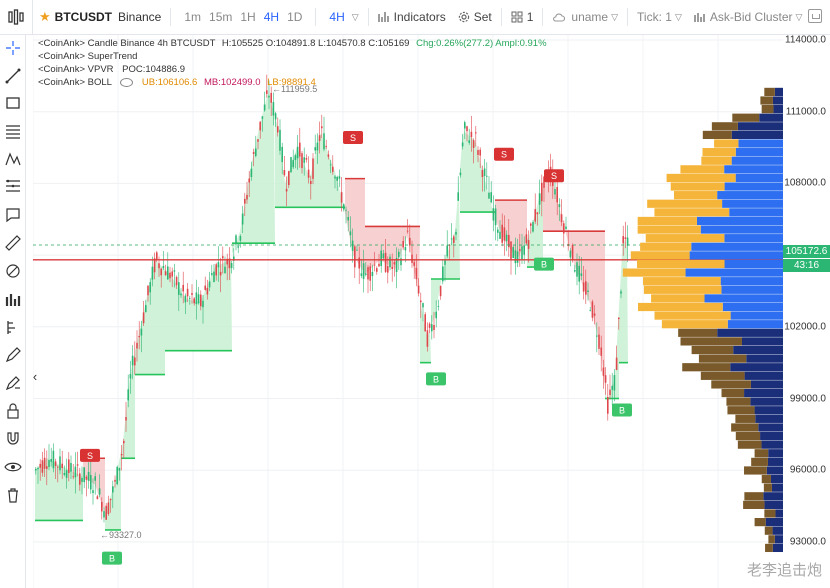 Image resolution: width=830 pixels, height=588 pixels. What do you see at coordinates (16, 17) in the screenshot?
I see `chart-logo-icon` at bounding box center [16, 17].